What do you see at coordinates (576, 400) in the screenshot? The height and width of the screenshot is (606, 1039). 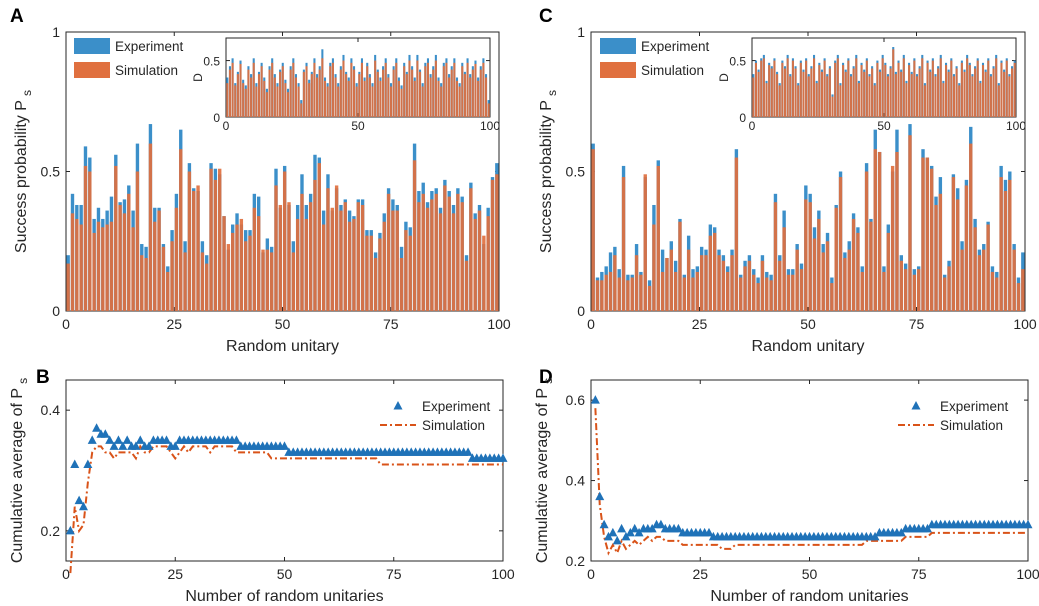 I see `panel-d-ytick-label: 0.6` at bounding box center [576, 400].